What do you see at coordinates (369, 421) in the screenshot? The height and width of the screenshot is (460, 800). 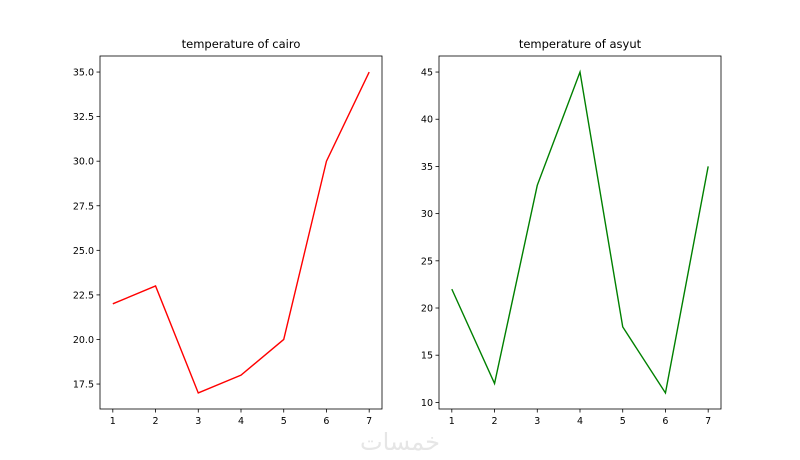 I see `cairo-x-tick-label: 7` at bounding box center [369, 421].